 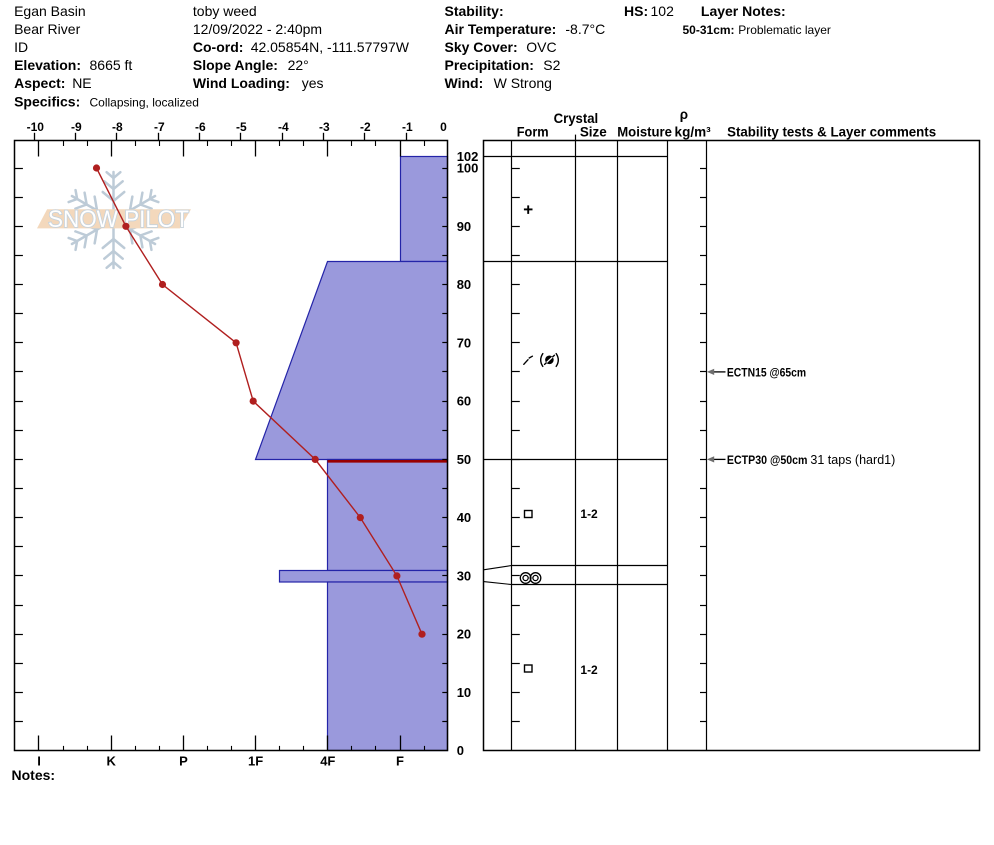 What do you see at coordinates (47, 101) in the screenshot?
I see `svg-text: Specifics:` at bounding box center [47, 101].